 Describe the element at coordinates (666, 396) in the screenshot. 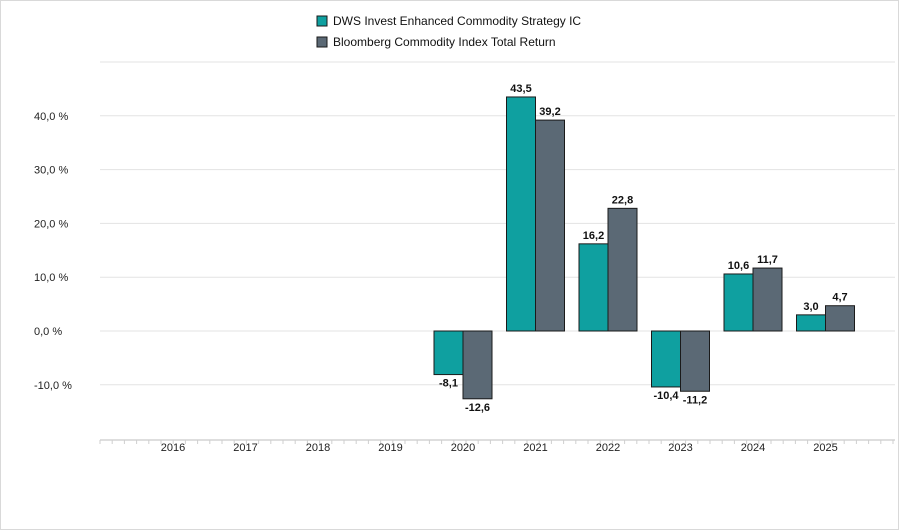

I see `data-label: -10,4` at that location.